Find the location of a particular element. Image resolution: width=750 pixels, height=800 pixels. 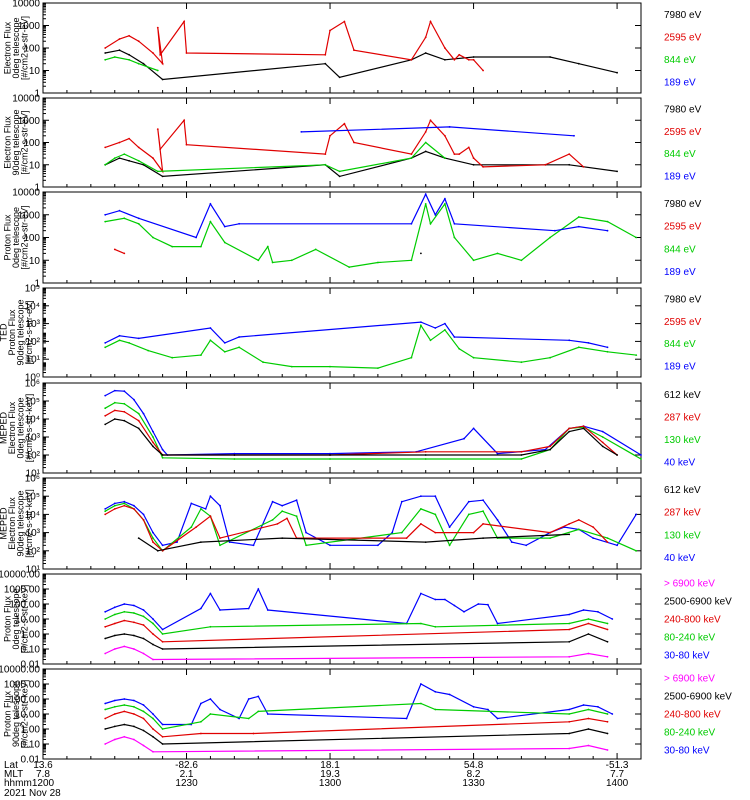

legend-entry: 7980 eV is located at coordinates (683, 15).